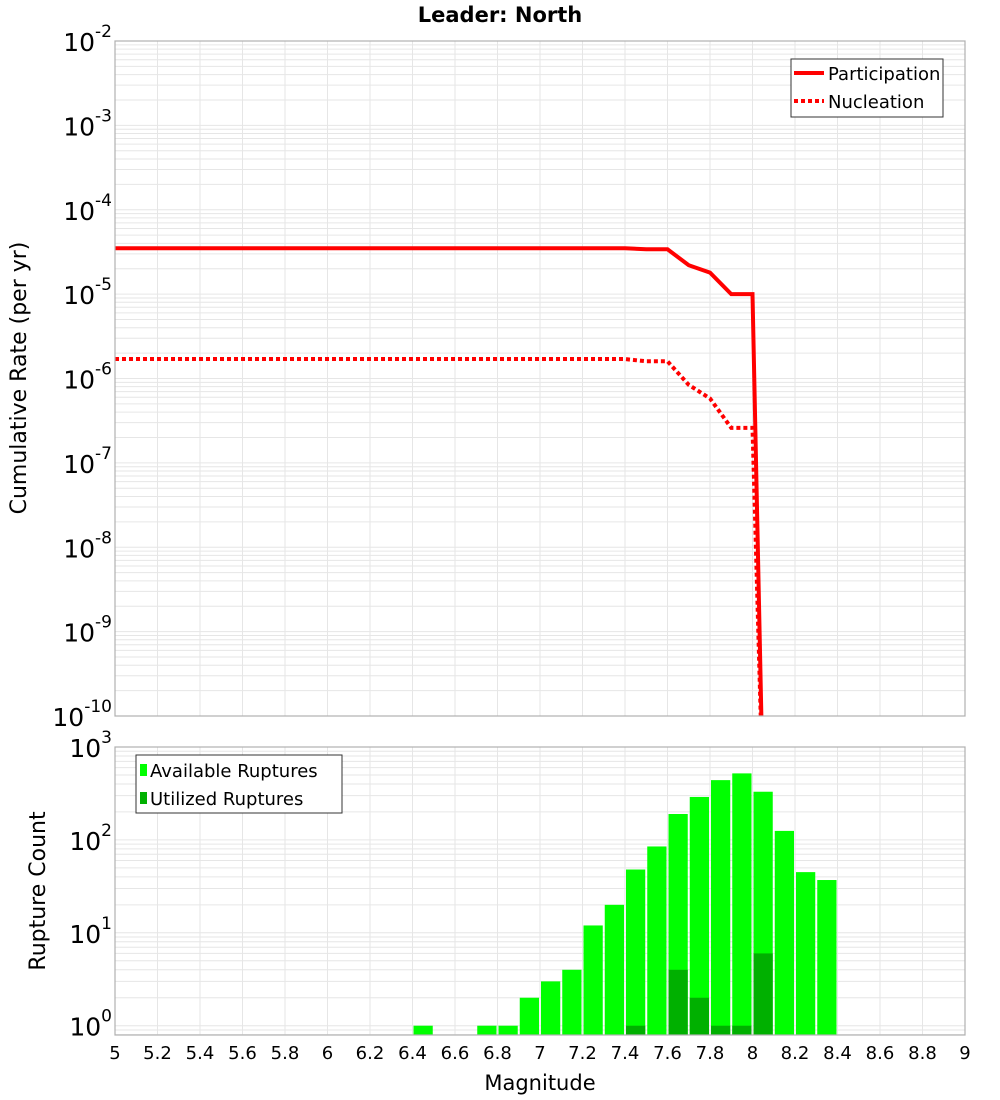  What do you see at coordinates (539, 1083) in the screenshot?
I see `x-axis-label: Magnitude` at bounding box center [539, 1083].